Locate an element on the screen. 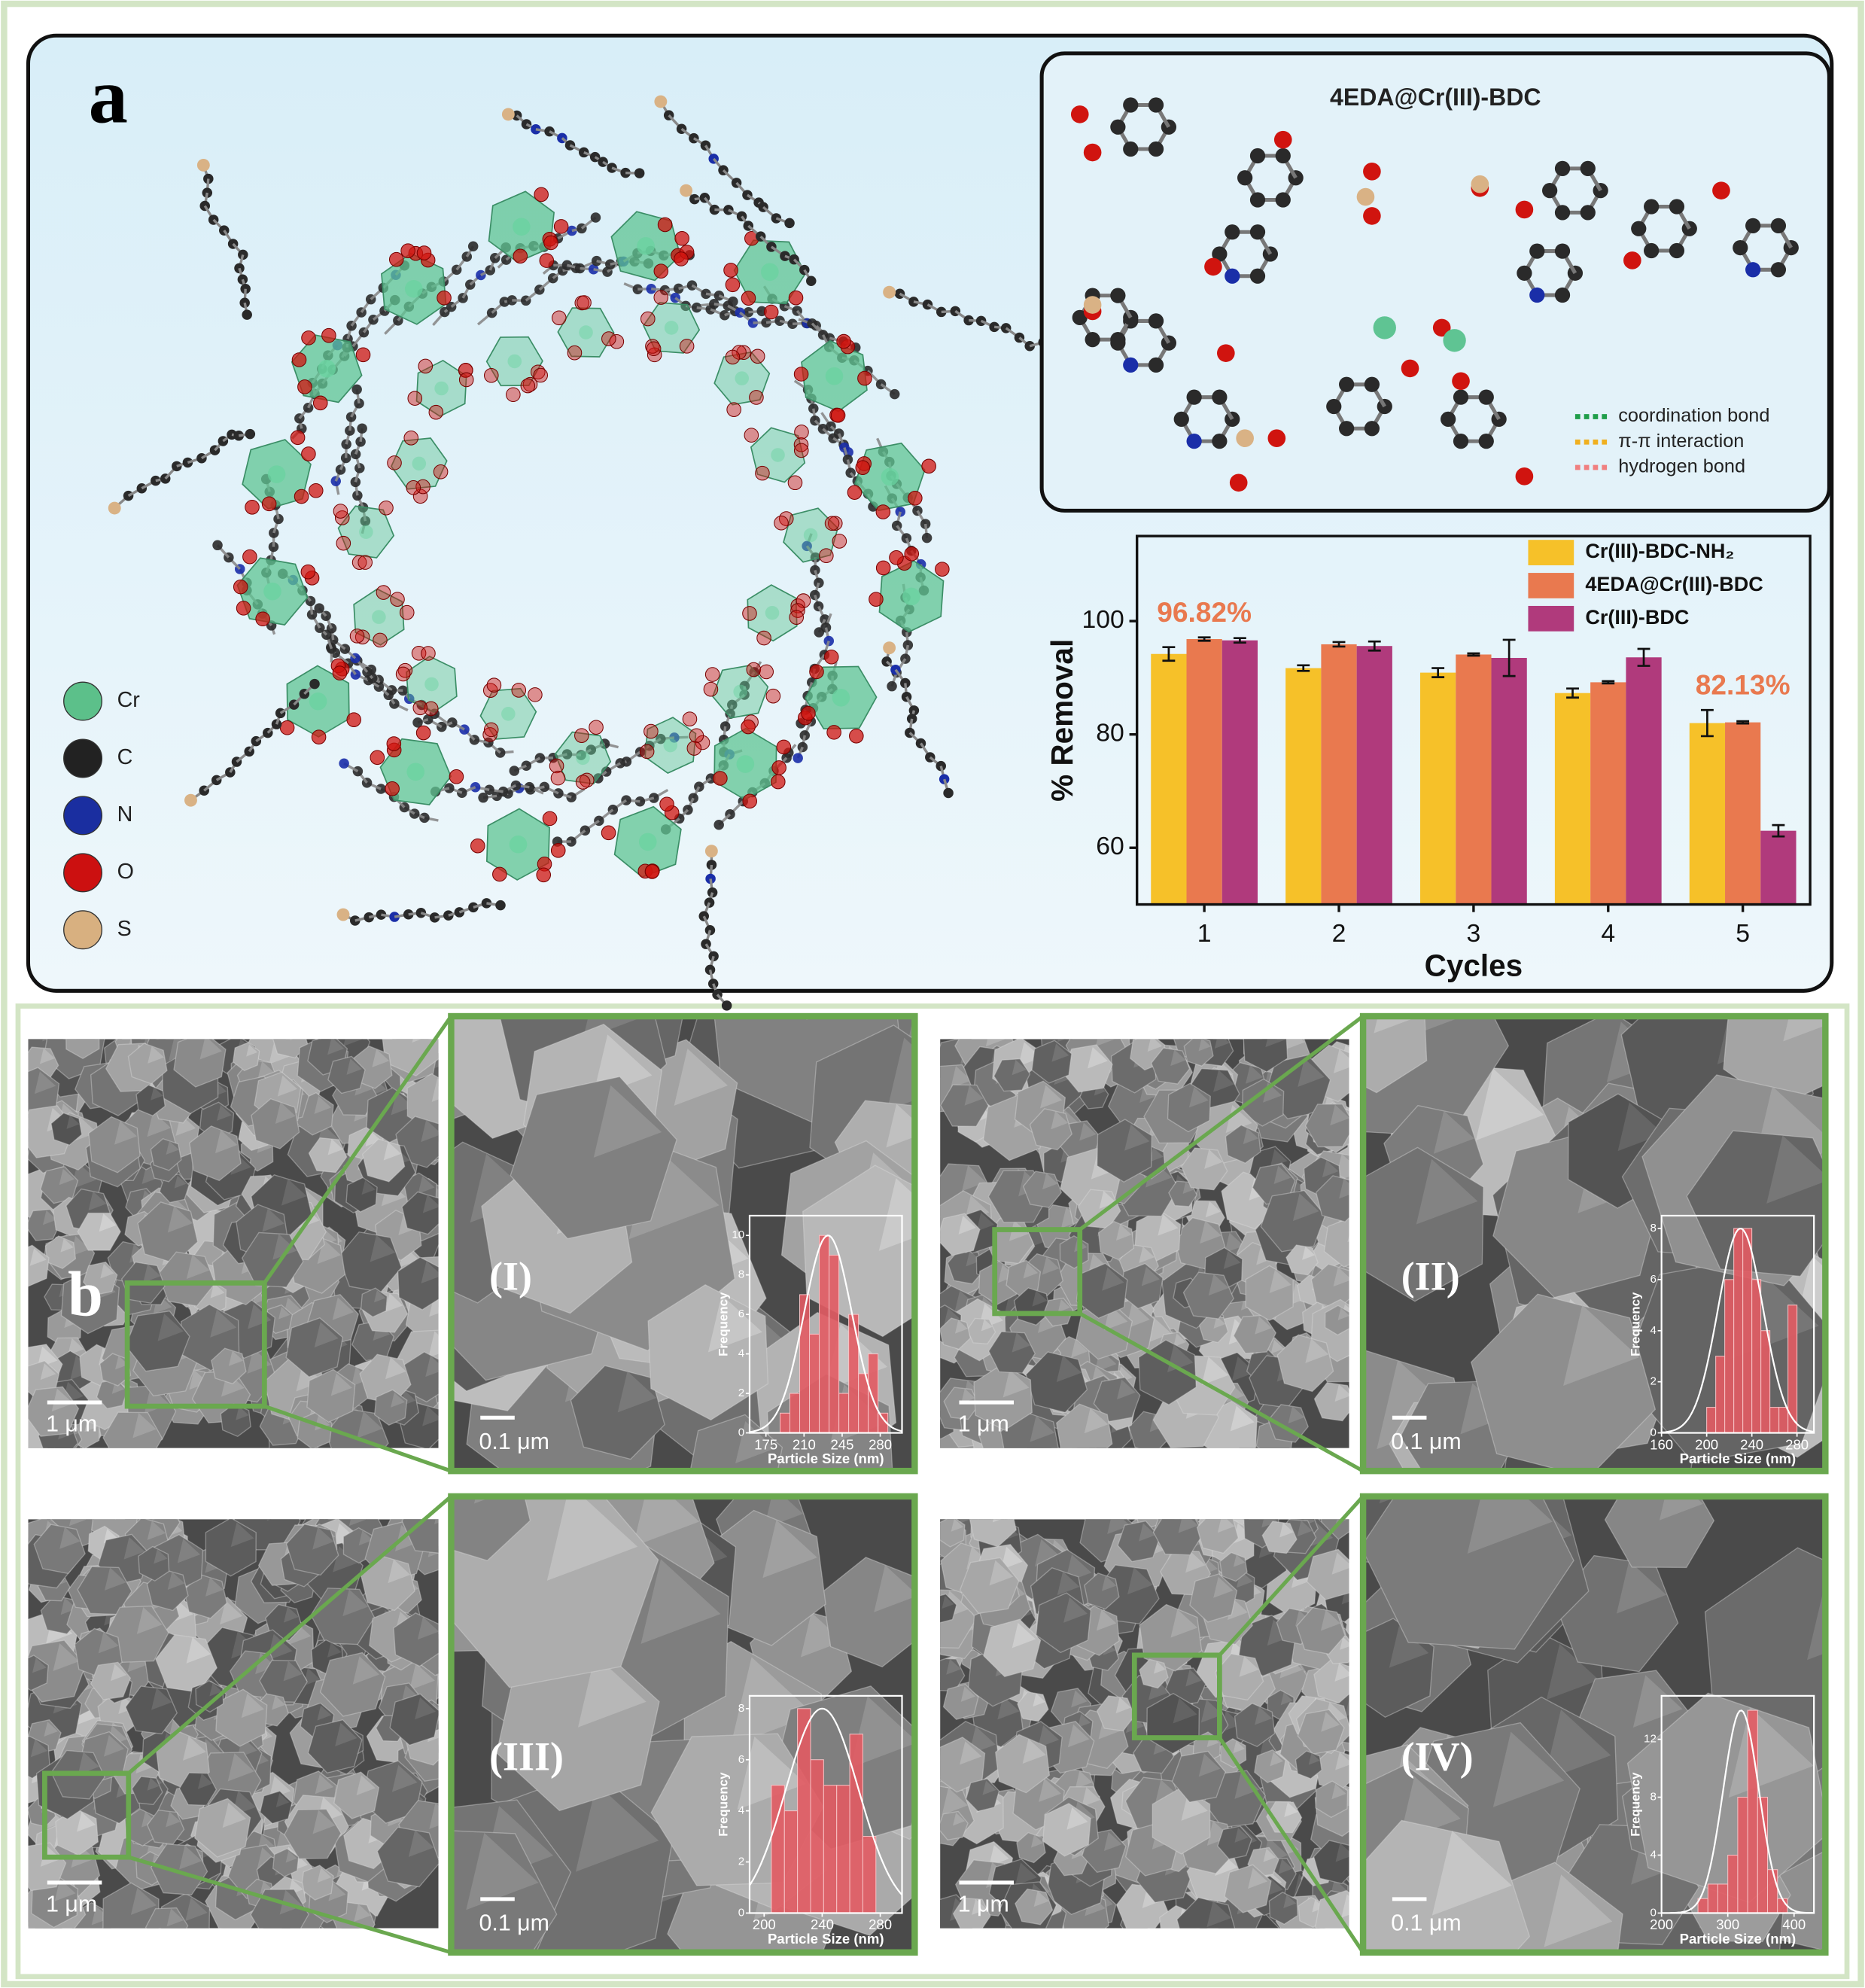 Image resolution: width=1865 pixels, height=1988 pixels. y-tick-label: 80 is located at coordinates (1110, 733).